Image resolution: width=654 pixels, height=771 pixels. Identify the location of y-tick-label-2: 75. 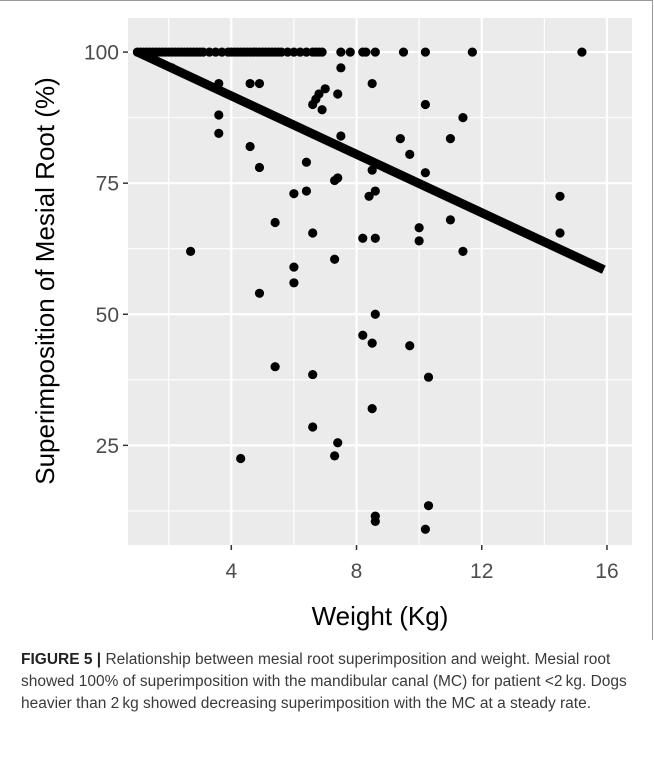
(107, 184).